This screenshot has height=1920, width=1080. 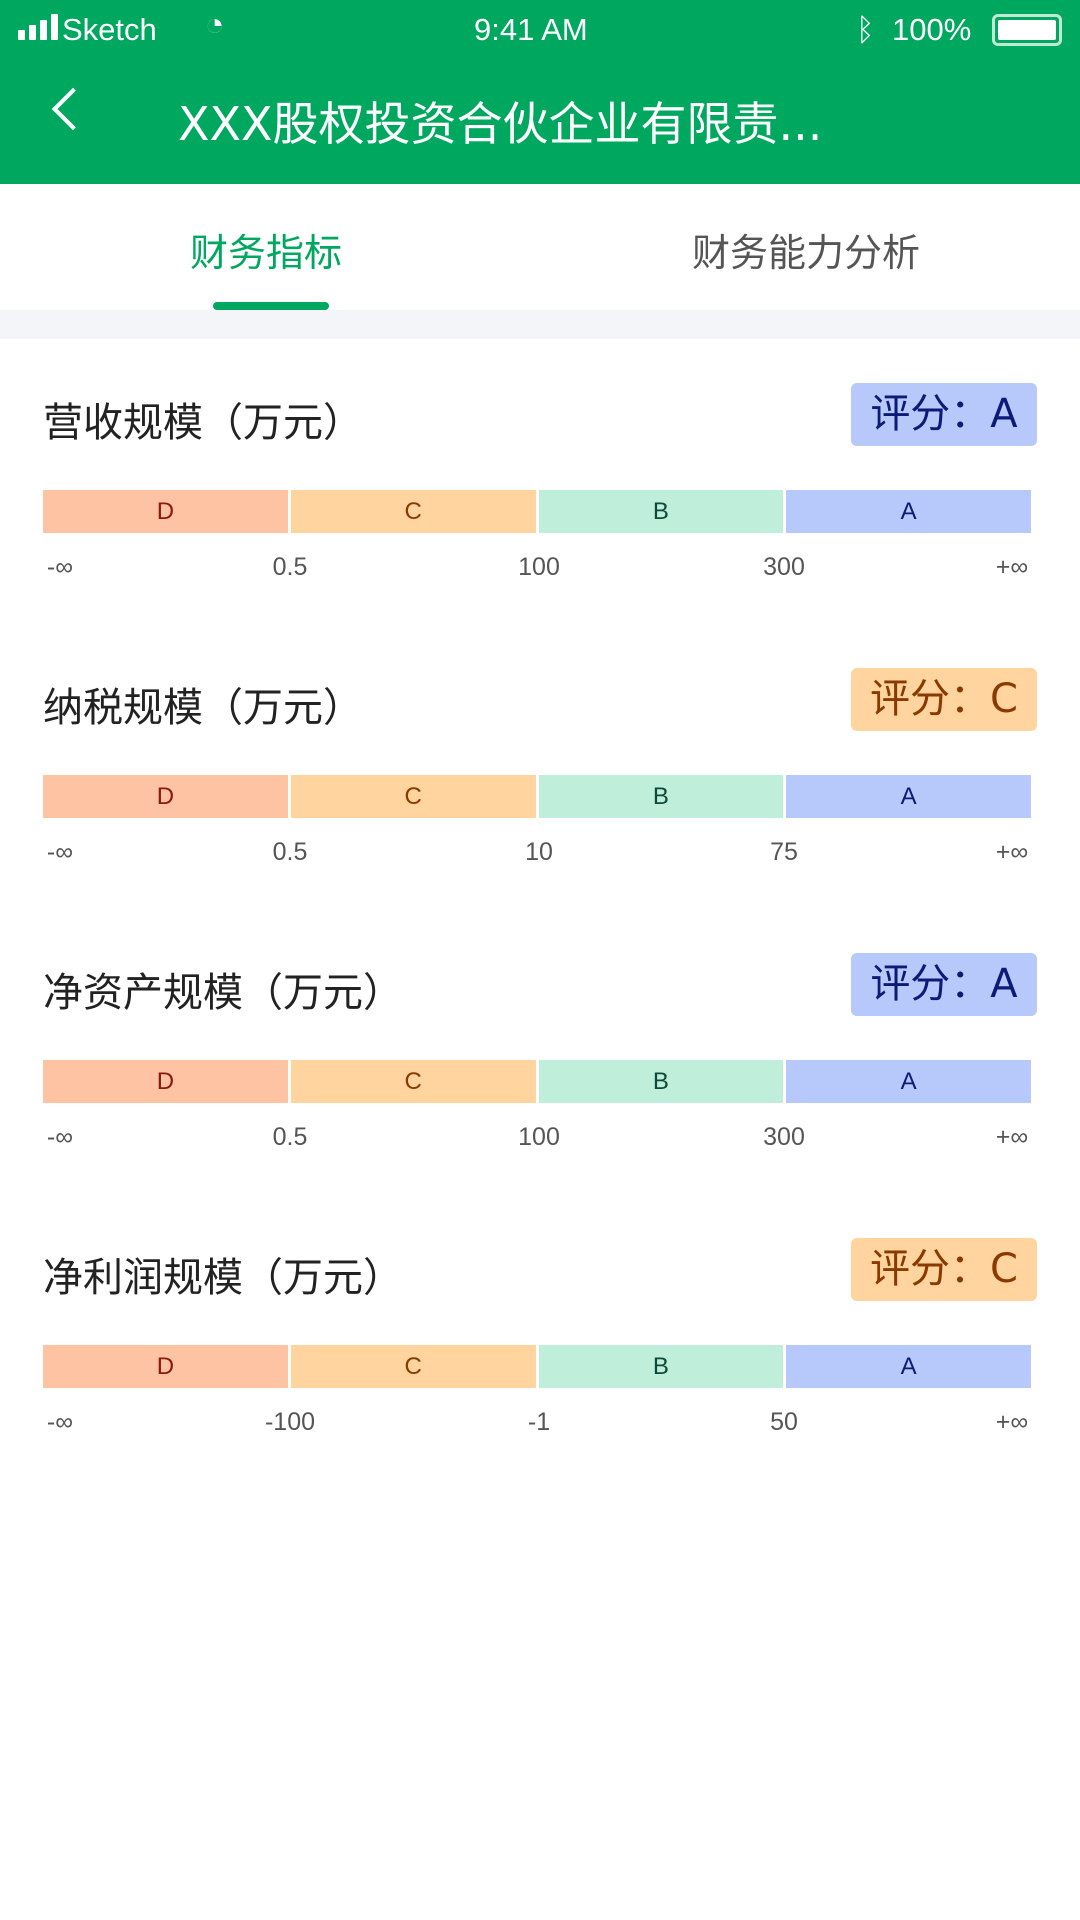 I want to click on tab-financial-ability-analysis: 财务能力分析, so click(x=806, y=253).